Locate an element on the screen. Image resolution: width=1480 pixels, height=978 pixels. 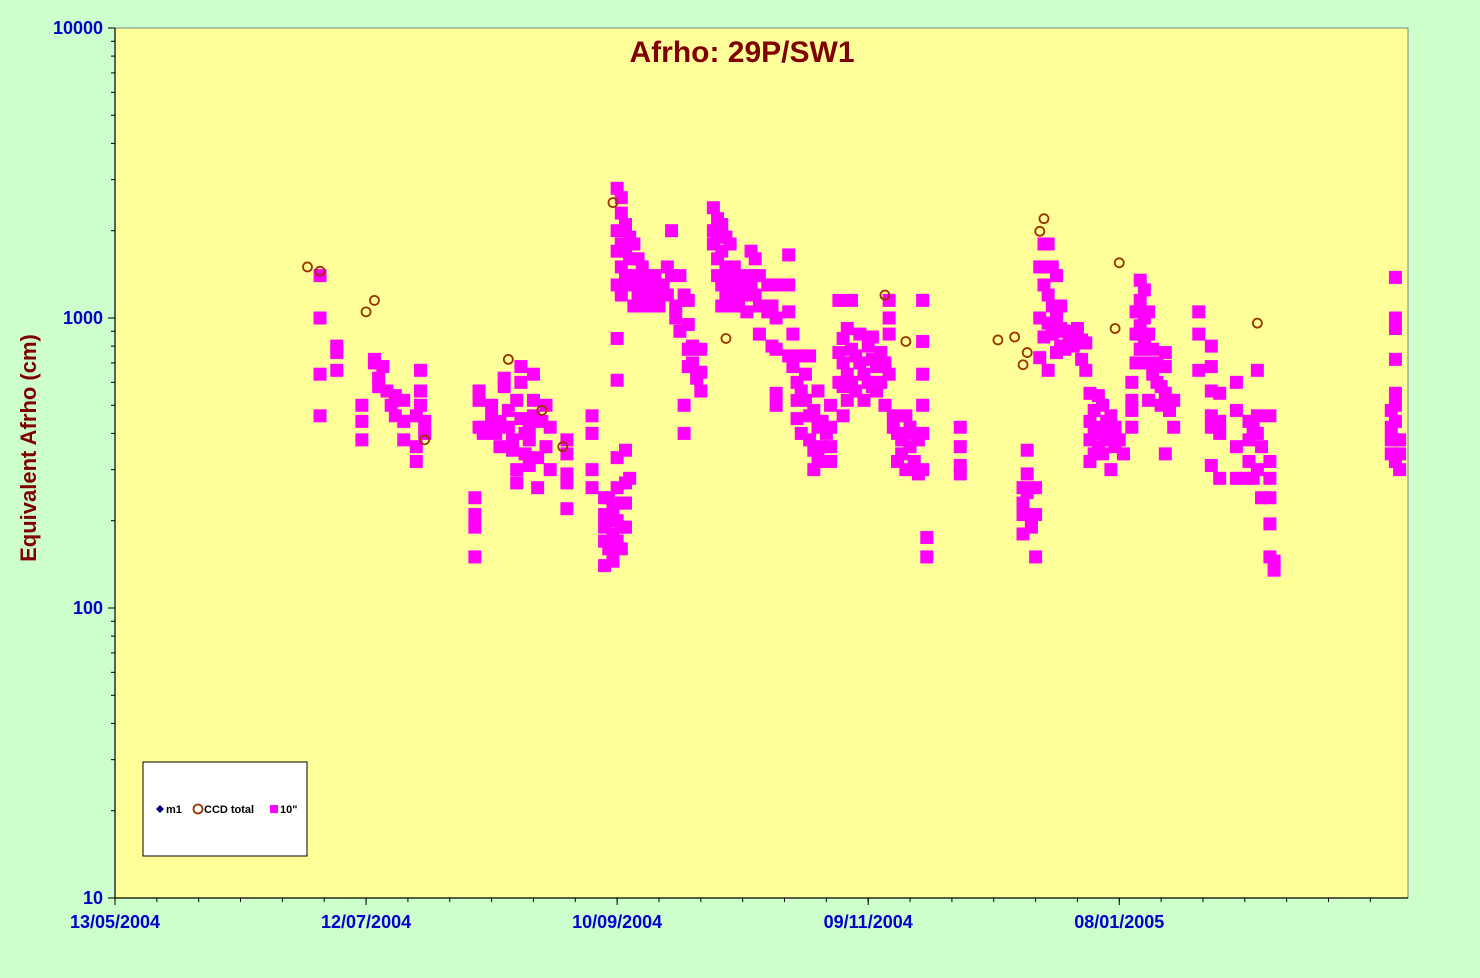
x-tick-label: 10/09/2004 is located at coordinates (617, 922).